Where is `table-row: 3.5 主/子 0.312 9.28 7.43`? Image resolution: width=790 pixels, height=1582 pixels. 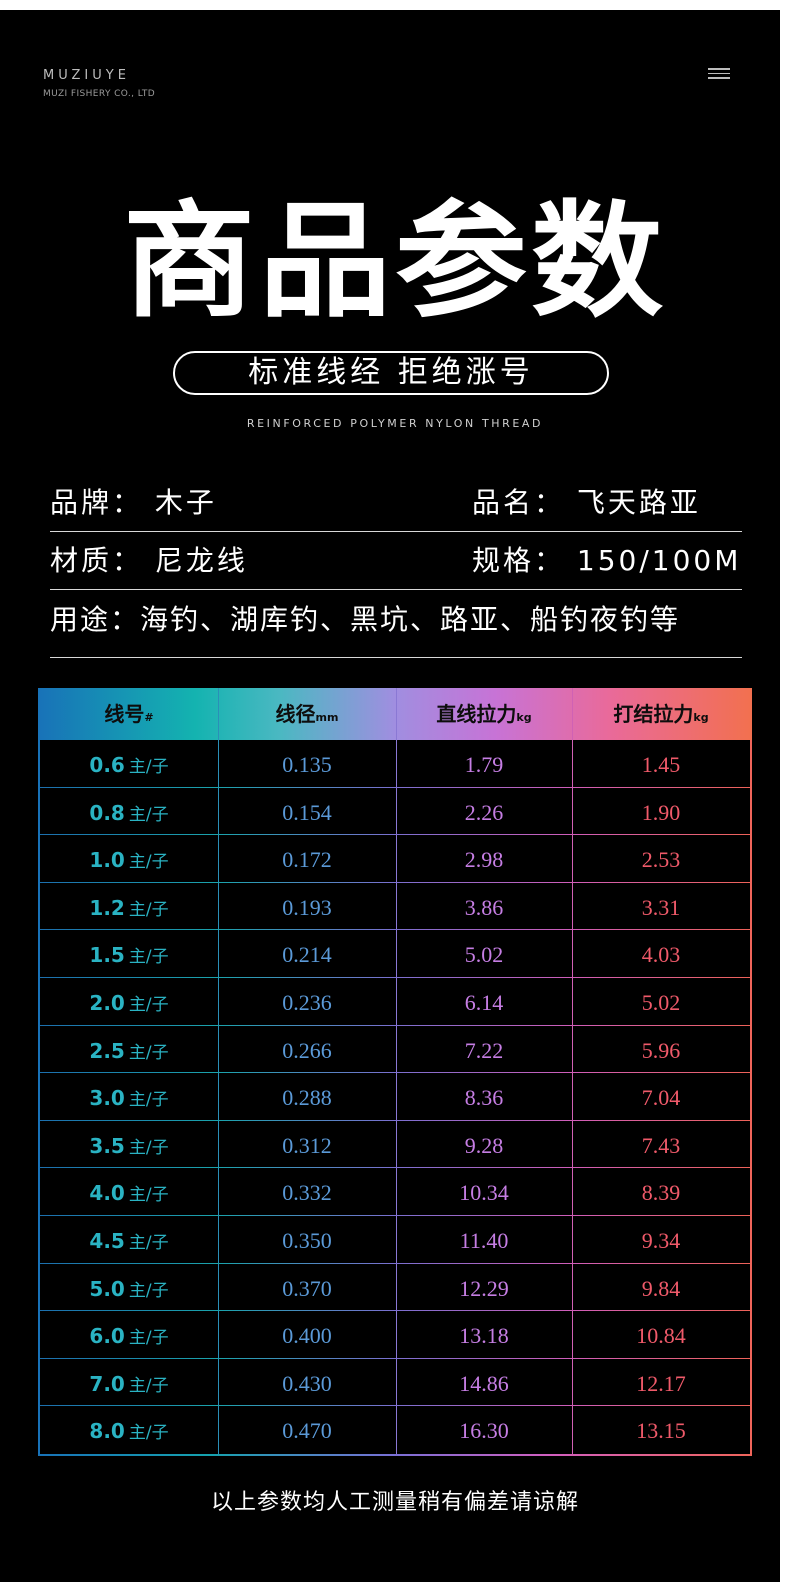 table-row: 3.5 主/子 0.312 9.28 7.43 is located at coordinates (395, 1145).